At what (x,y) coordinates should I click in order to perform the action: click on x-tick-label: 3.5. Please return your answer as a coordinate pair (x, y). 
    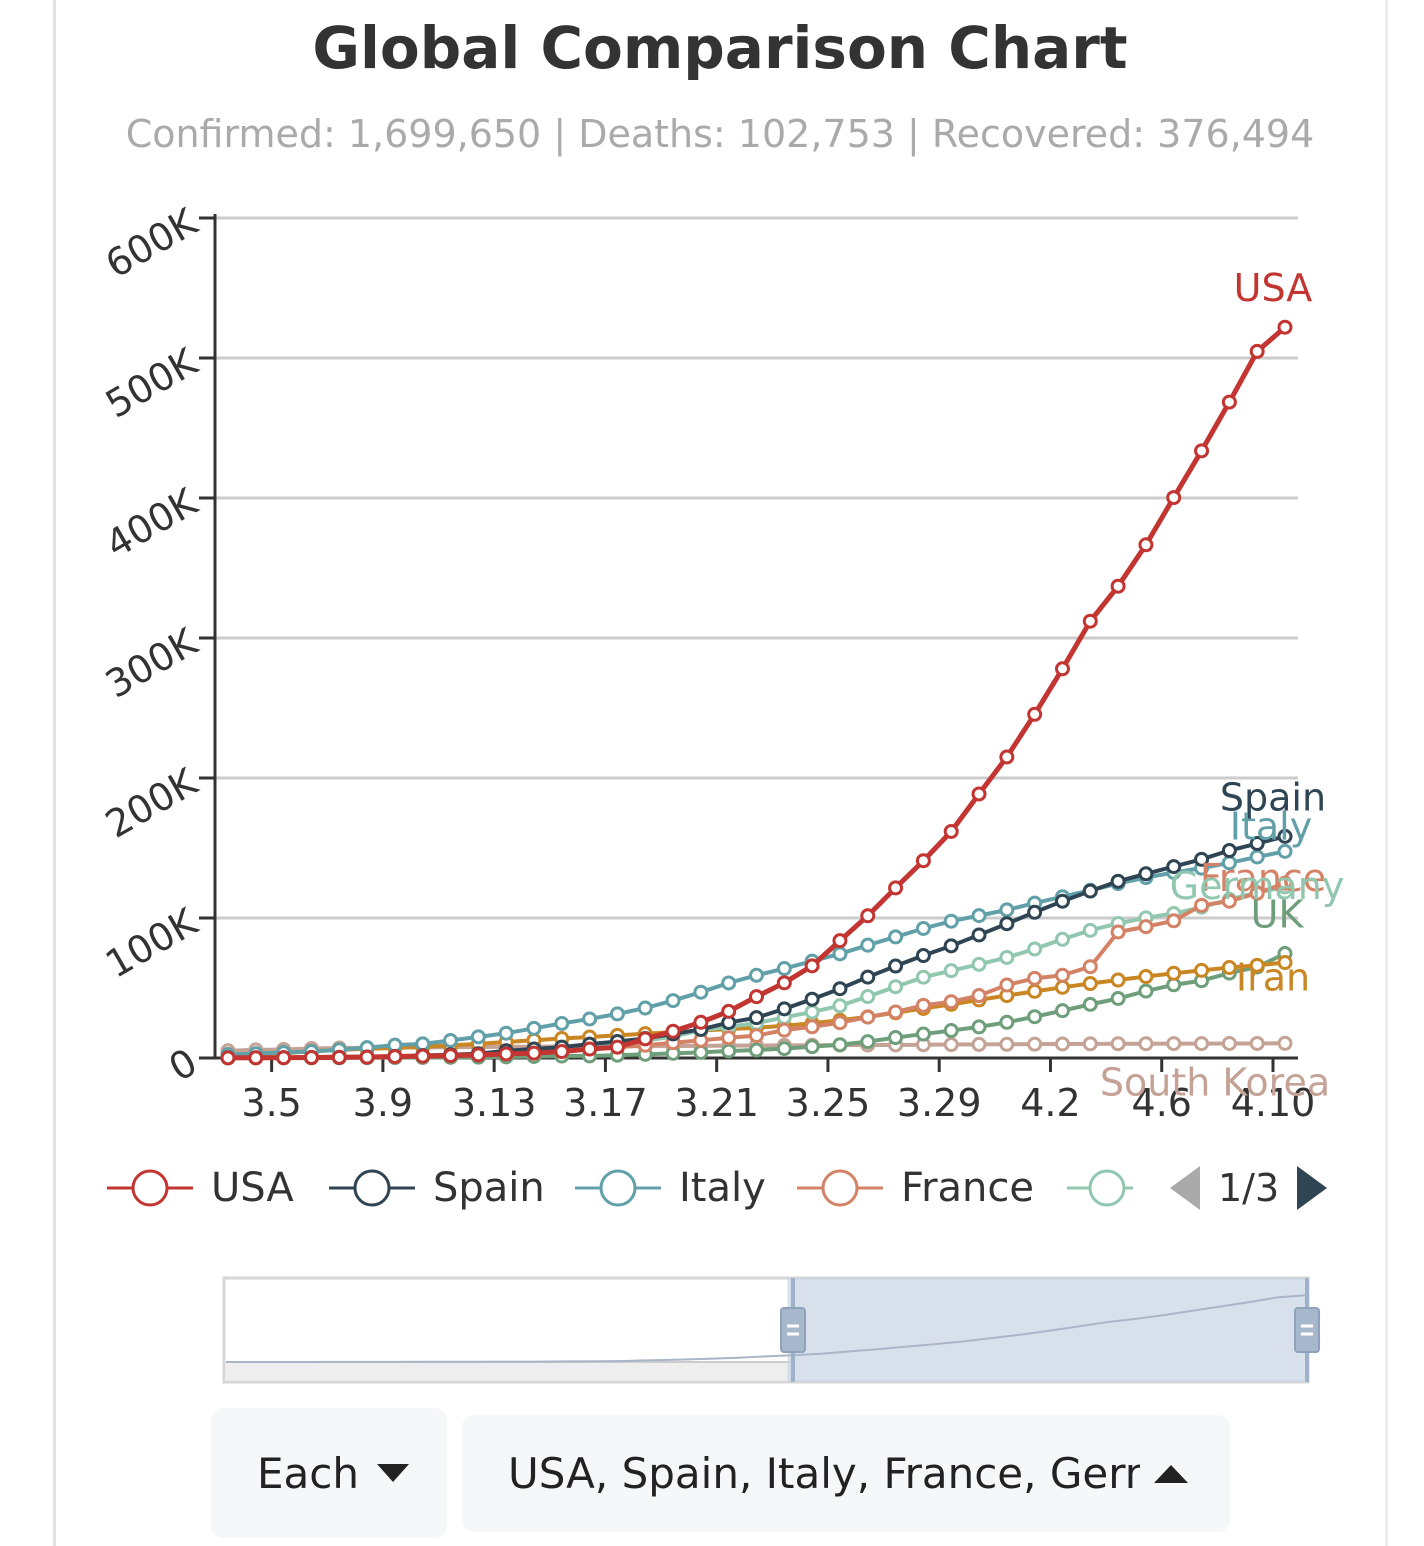
    Looking at the image, I should click on (271, 1103).